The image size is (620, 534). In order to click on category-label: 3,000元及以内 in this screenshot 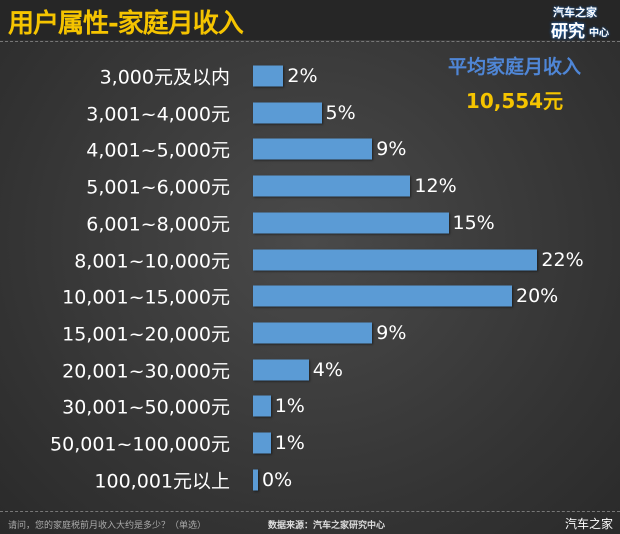, I will do `click(164, 77)`.